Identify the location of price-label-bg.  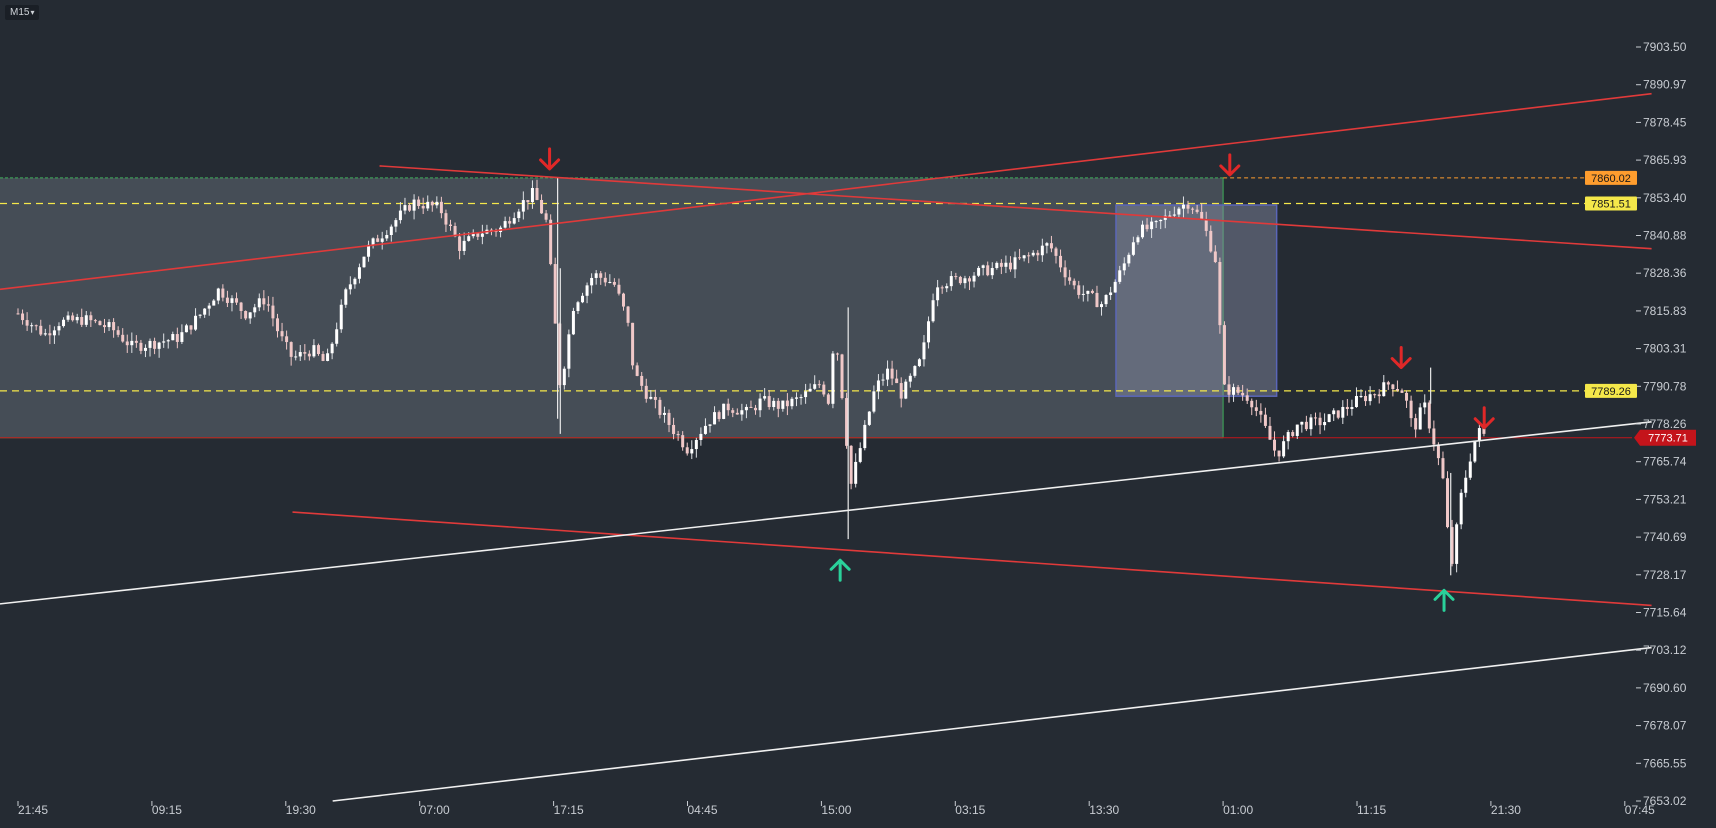
(1611, 390).